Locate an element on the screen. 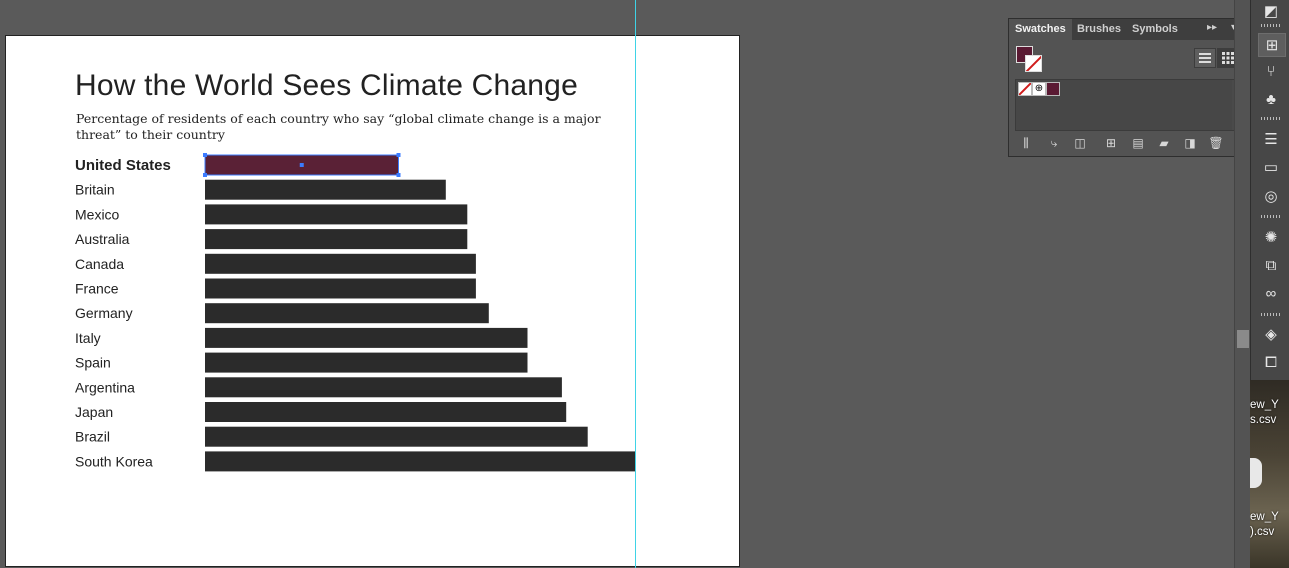  vertical-guide is located at coordinates (635, 284).